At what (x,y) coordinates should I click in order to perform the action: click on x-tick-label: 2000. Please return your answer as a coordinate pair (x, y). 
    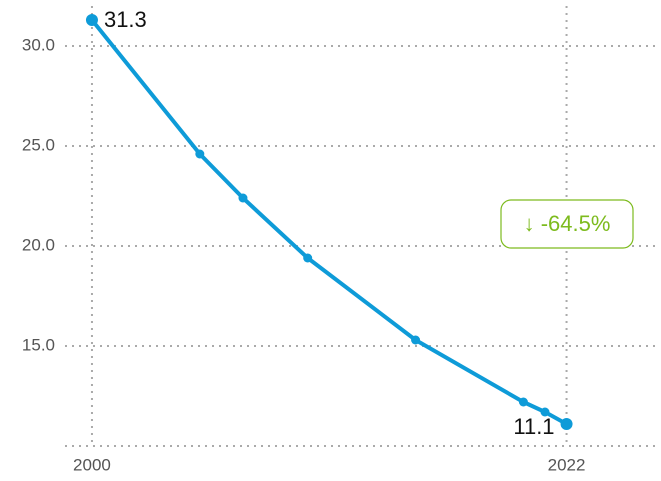
    Looking at the image, I should click on (92, 464).